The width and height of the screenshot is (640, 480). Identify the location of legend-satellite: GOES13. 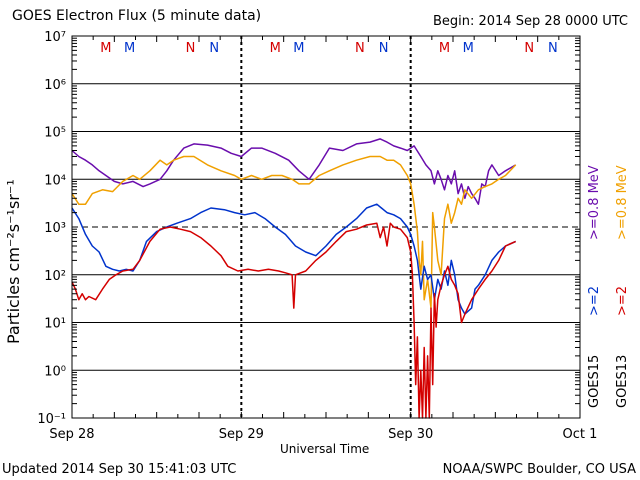
(622, 381).